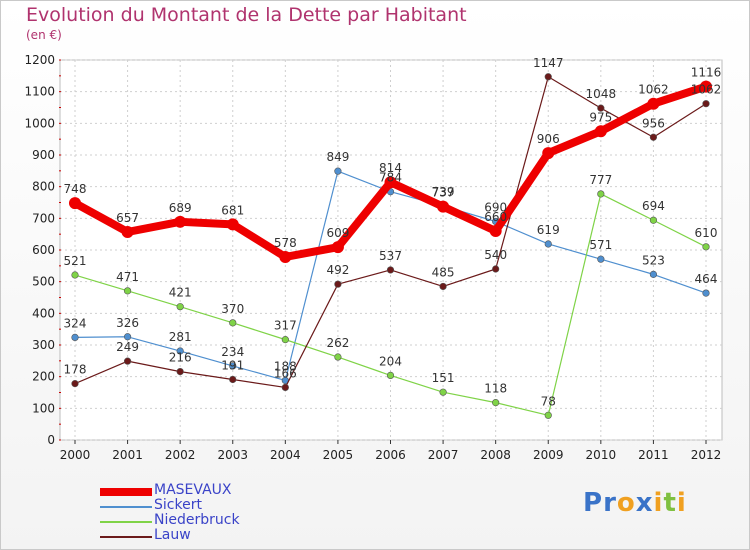  Describe the element at coordinates (180, 293) in the screenshot. I see `data-label: 421` at that location.